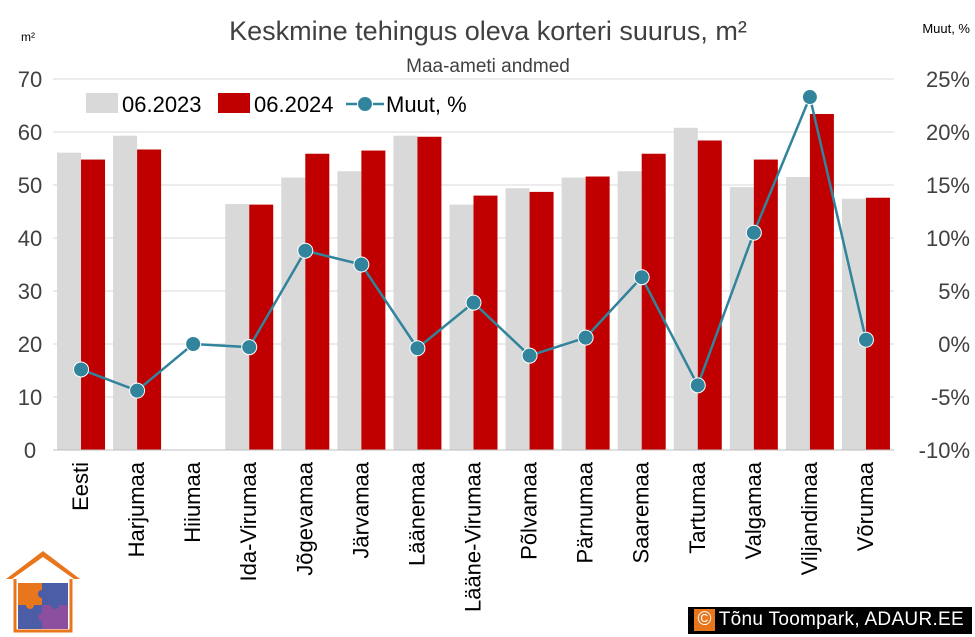 The width and height of the screenshot is (975, 637). Describe the element at coordinates (841, 619) in the screenshot. I see `credit-text: Tõnu Toompark, ADAUR.EE` at that location.